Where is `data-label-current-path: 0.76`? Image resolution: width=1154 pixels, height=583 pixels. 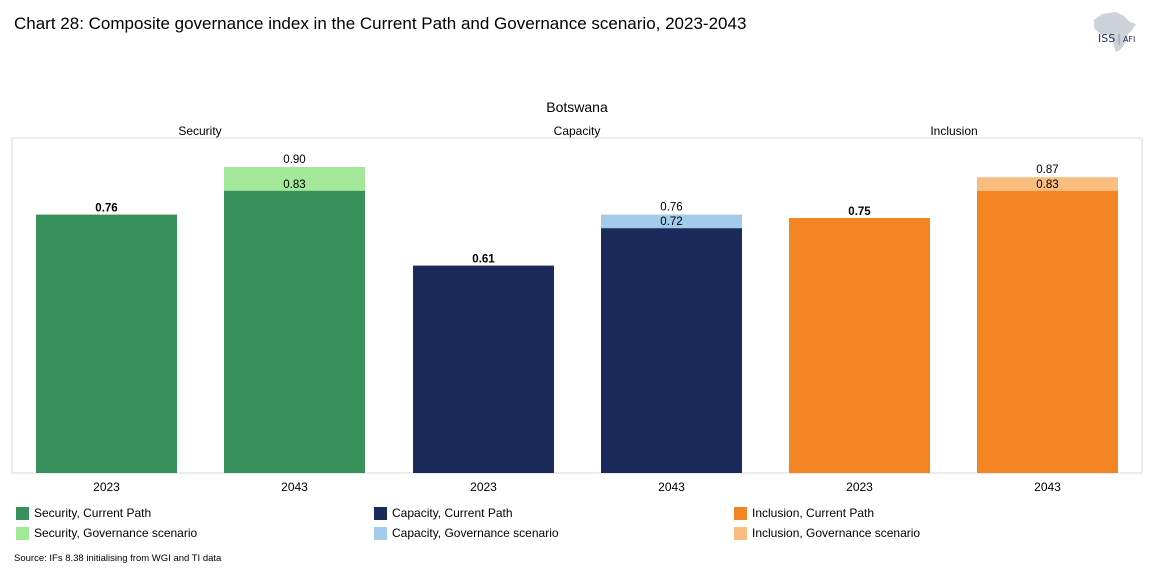
data-label-current-path: 0.76 is located at coordinates (106, 209).